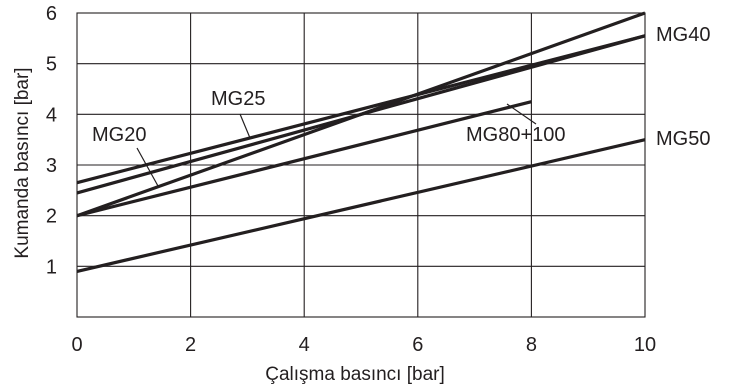 Image resolution: width=729 pixels, height=387 pixels. I want to click on leader-line-mg20, so click(147, 167).